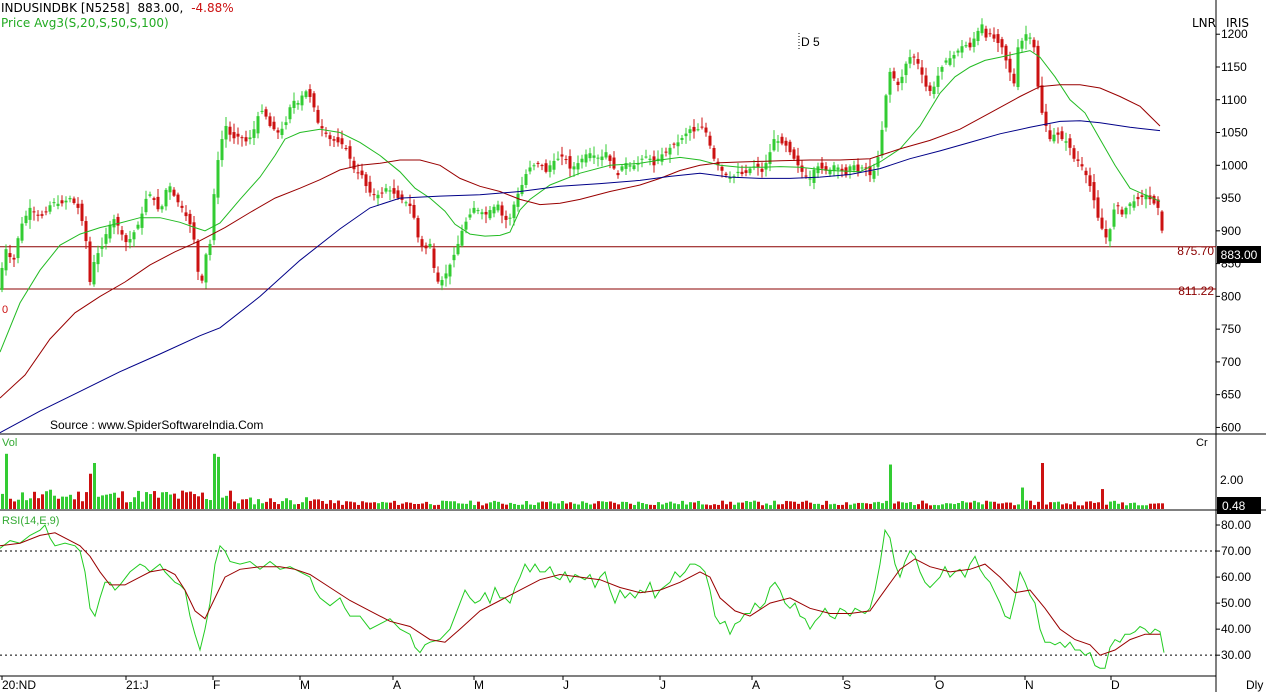 Image resolution: width=1266 pixels, height=692 pixels. Describe the element at coordinates (479, 685) in the screenshot. I see `x-axis-label: M` at that location.